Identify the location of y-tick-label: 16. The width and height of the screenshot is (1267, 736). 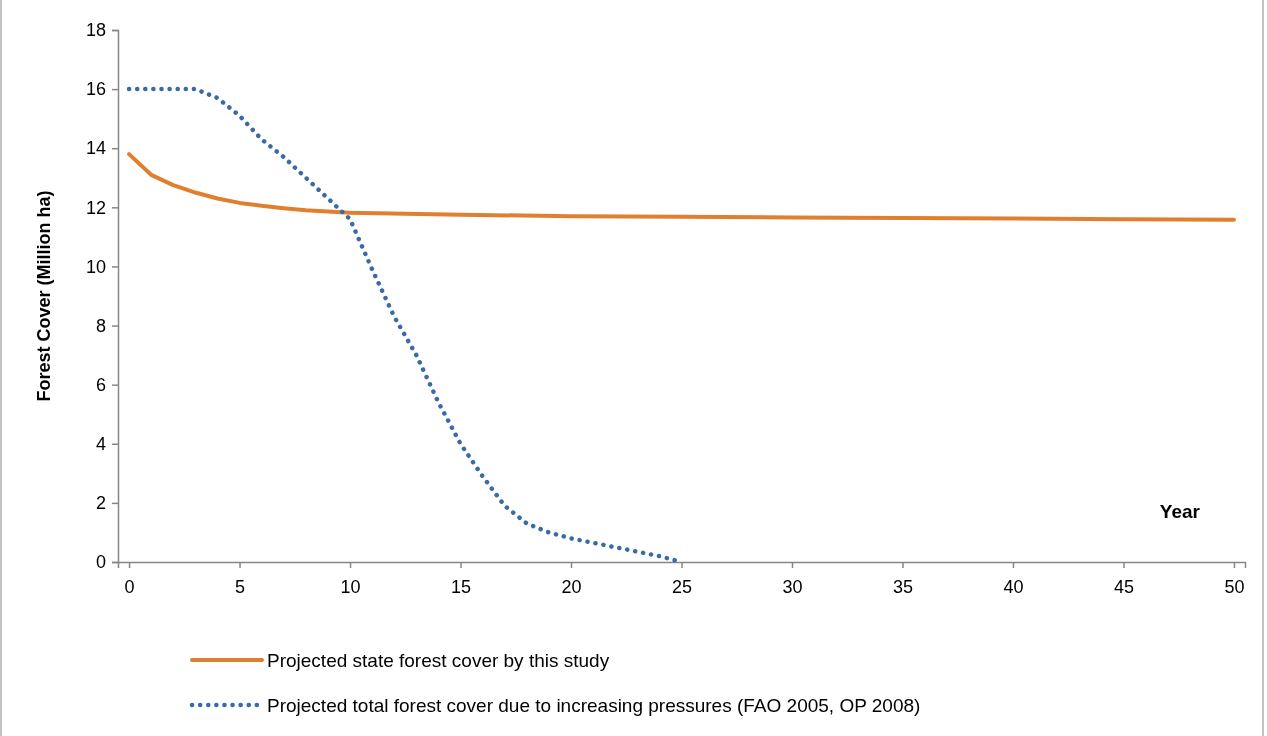
(95, 89).